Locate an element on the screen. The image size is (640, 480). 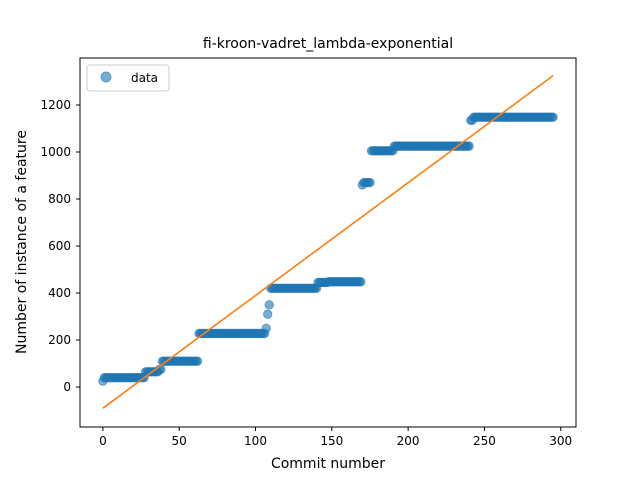
y-tick-label: 200 is located at coordinates (59, 340).